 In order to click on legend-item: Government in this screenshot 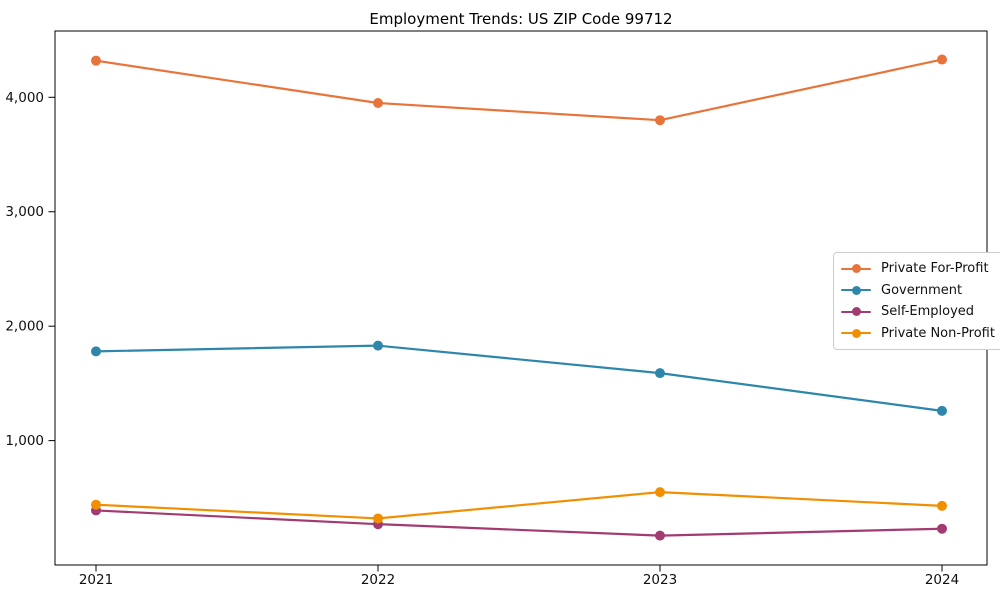, I will do `click(918, 291)`.